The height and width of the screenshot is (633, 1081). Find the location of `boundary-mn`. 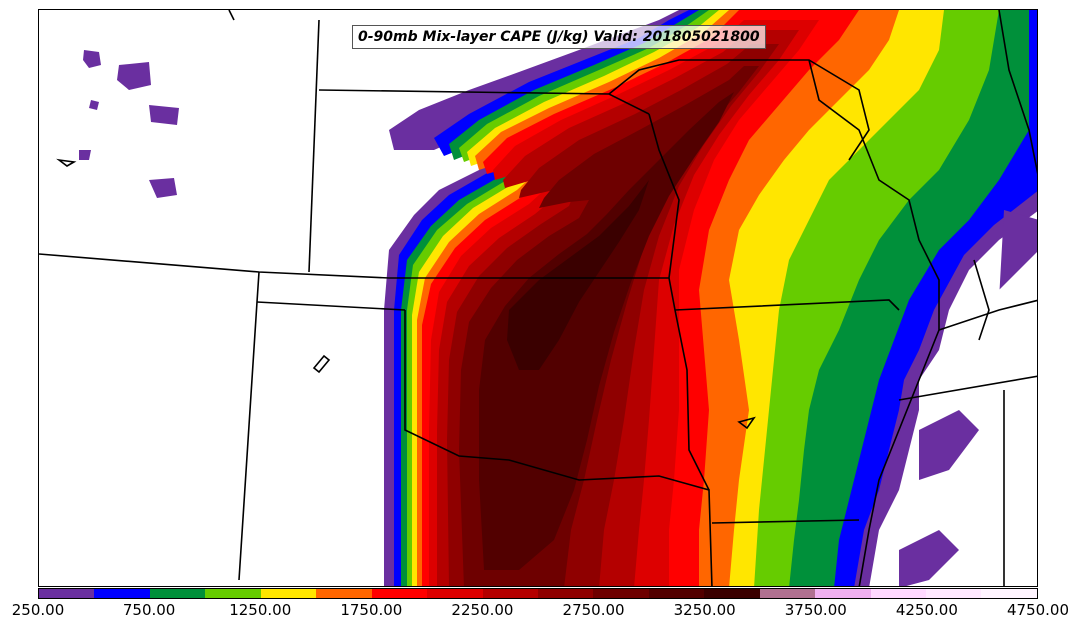

boundary-mn is located at coordinates (1017, 92).